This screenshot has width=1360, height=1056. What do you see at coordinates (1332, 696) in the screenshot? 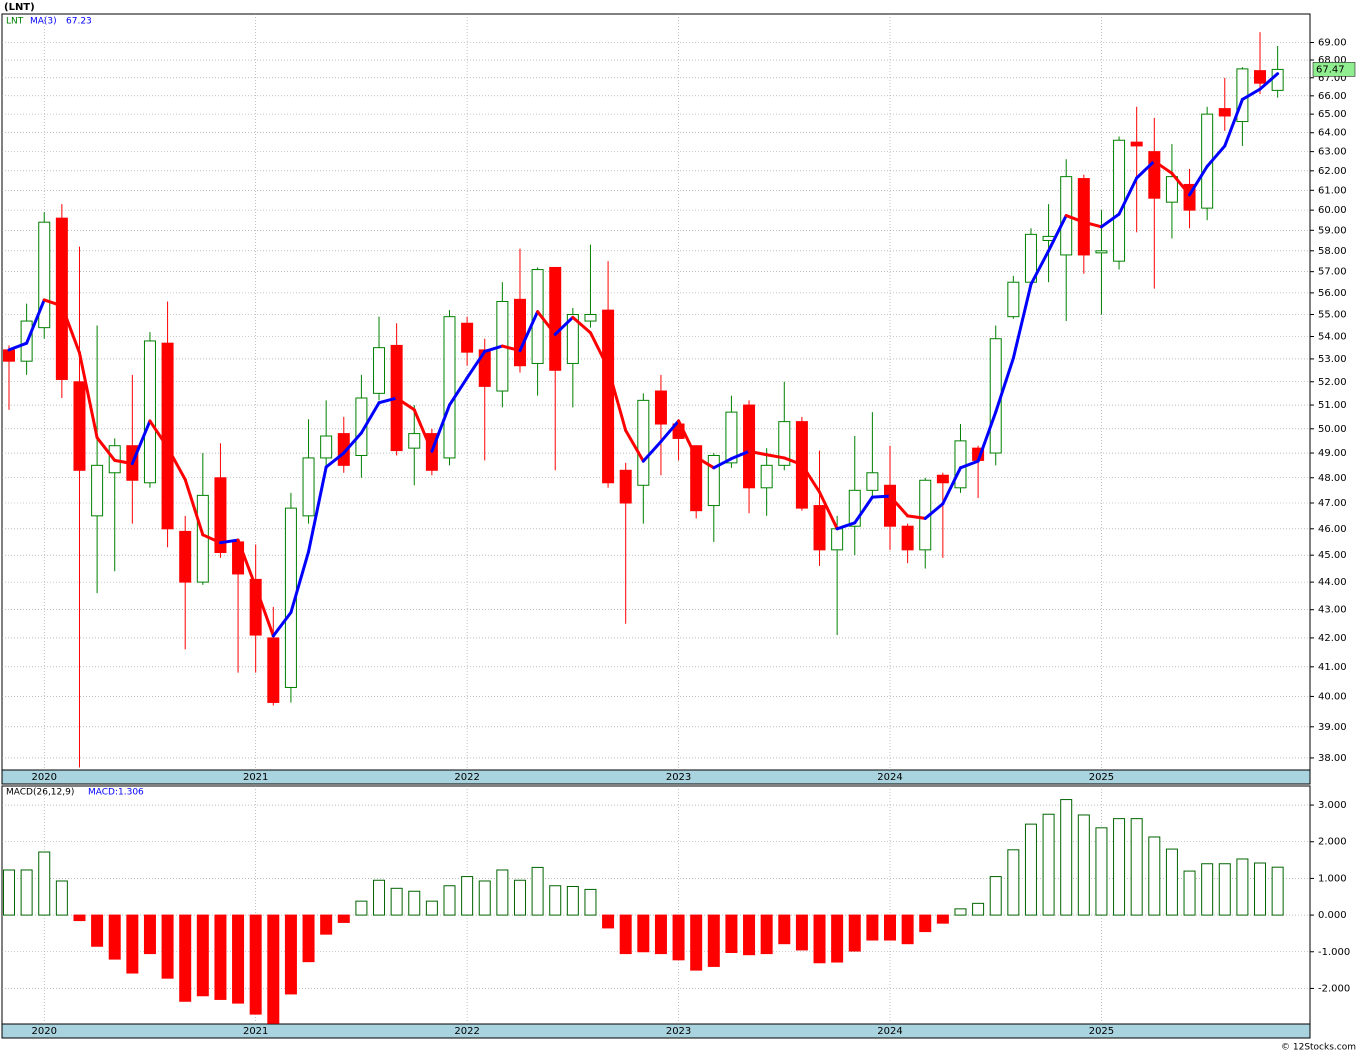
I see `y-tick-label: 40.00` at bounding box center [1332, 696].